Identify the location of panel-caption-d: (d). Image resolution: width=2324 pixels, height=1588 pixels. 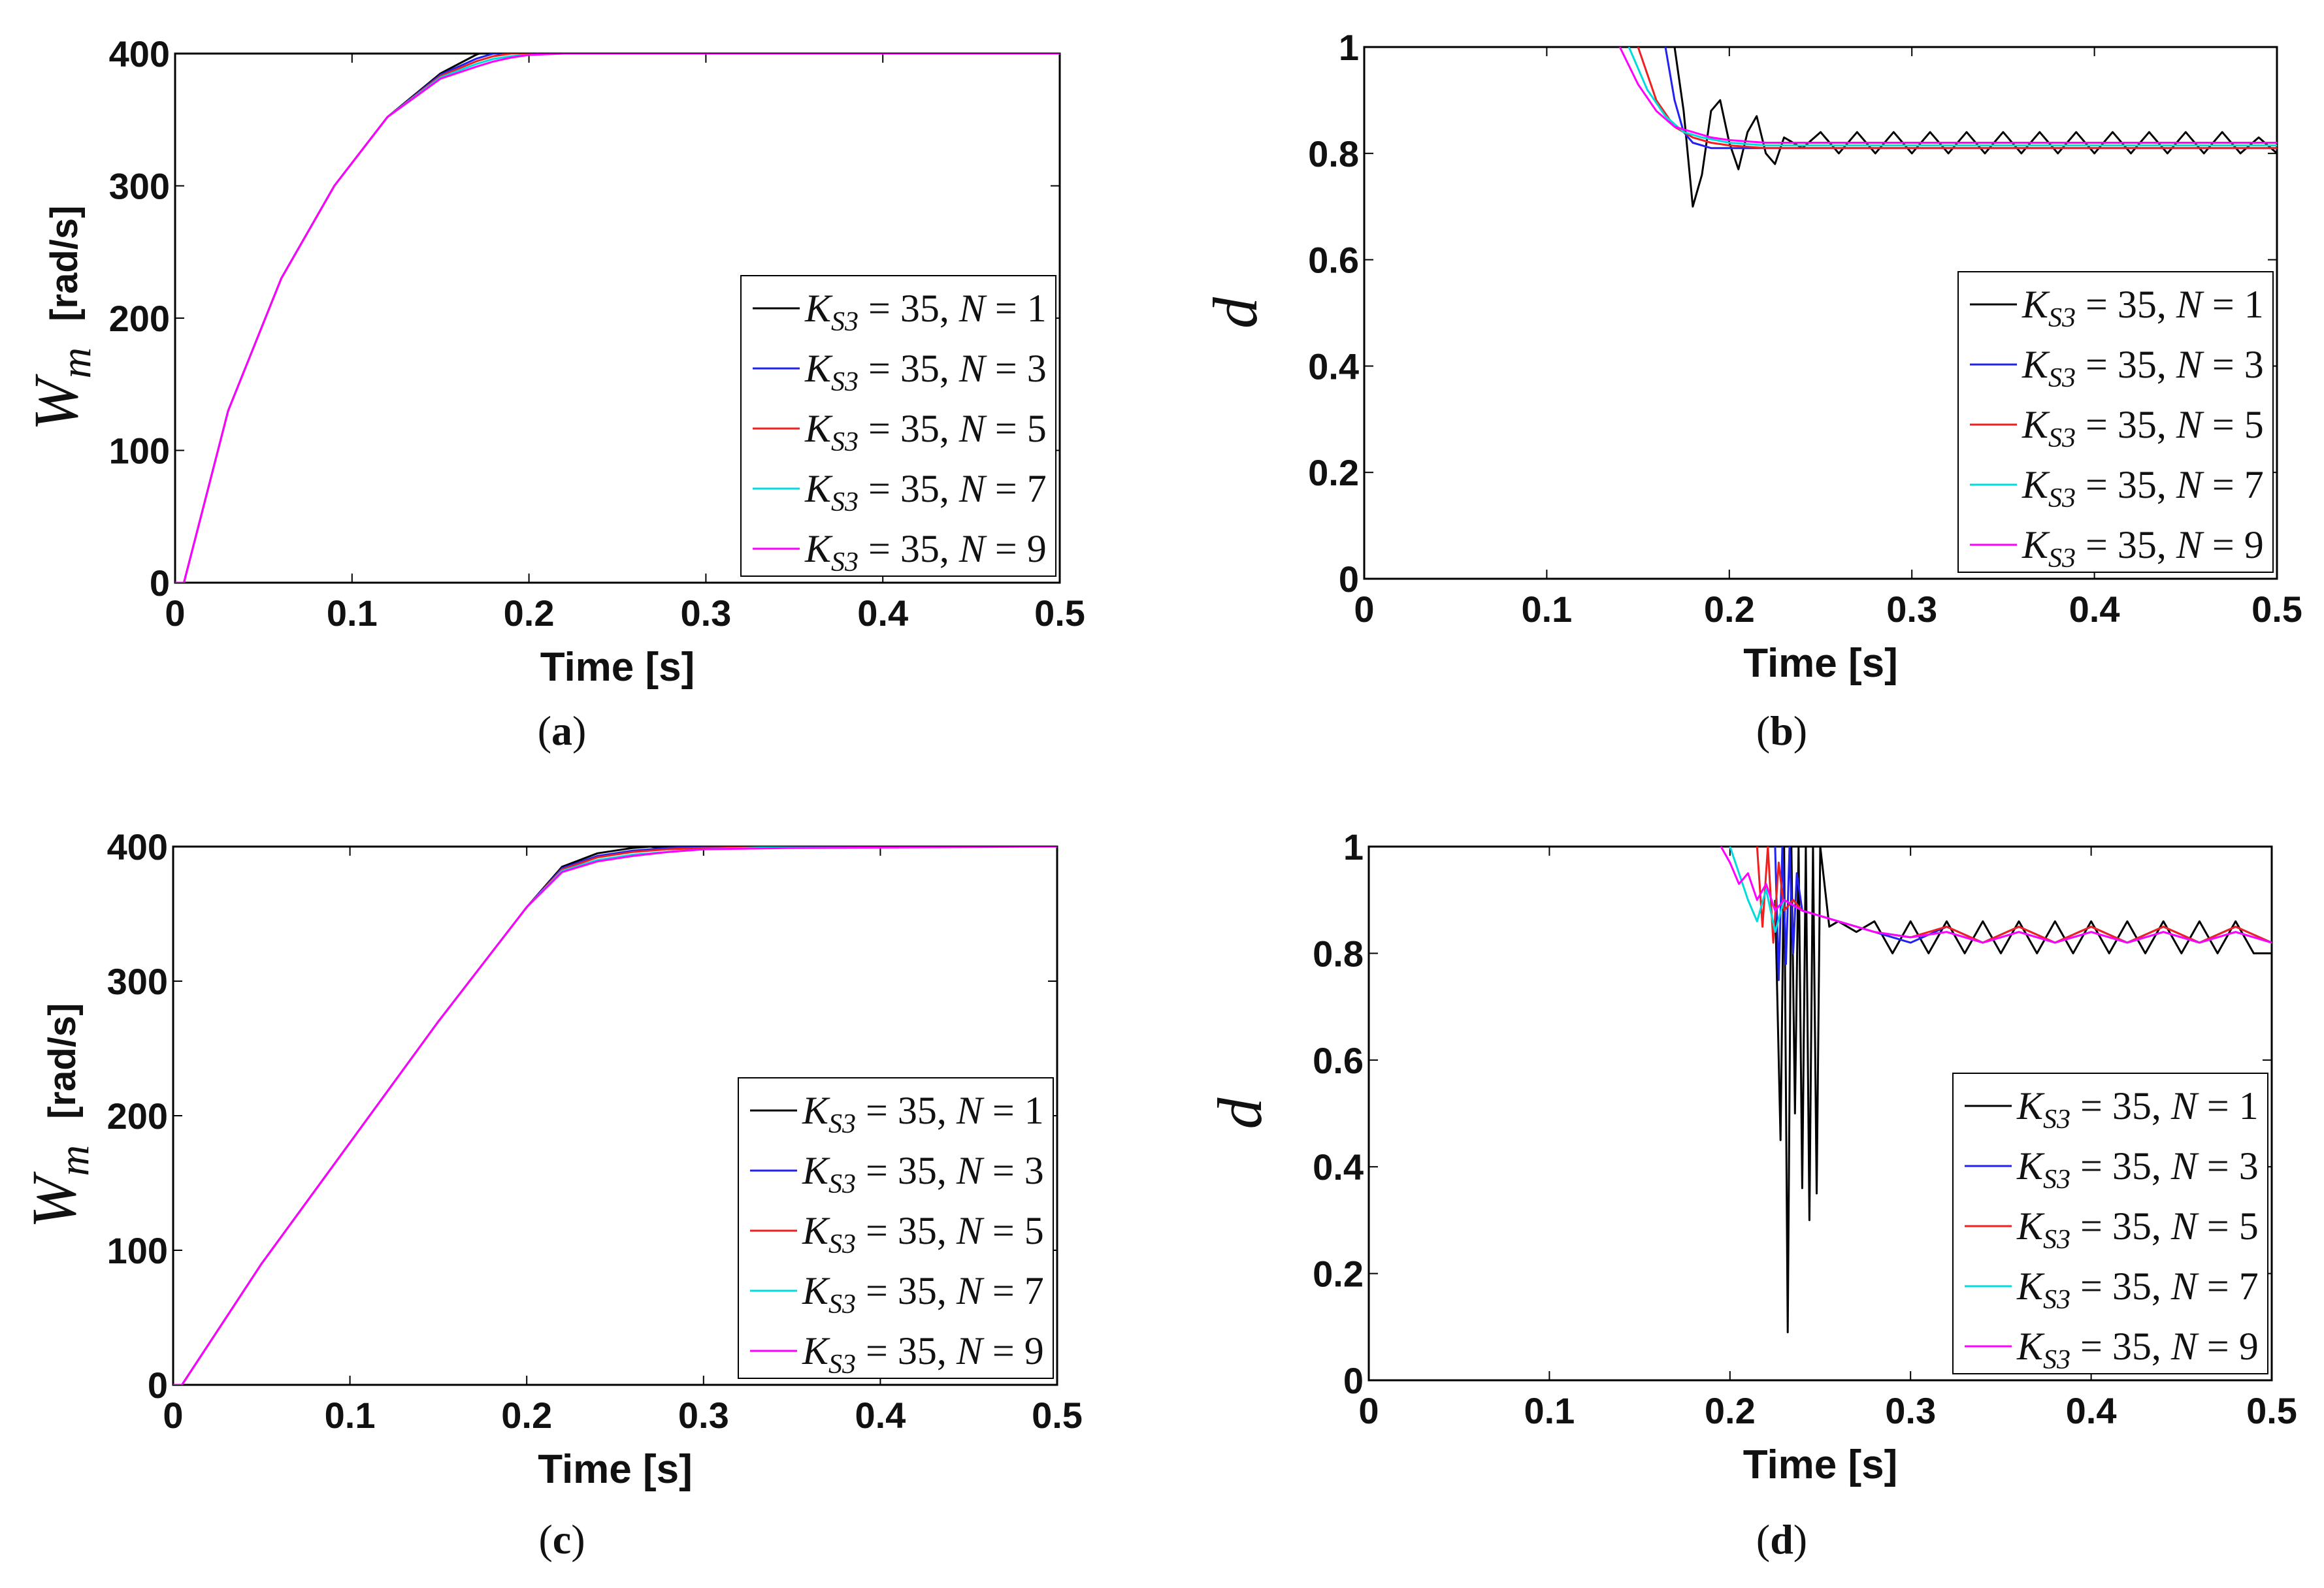
(1781, 1539).